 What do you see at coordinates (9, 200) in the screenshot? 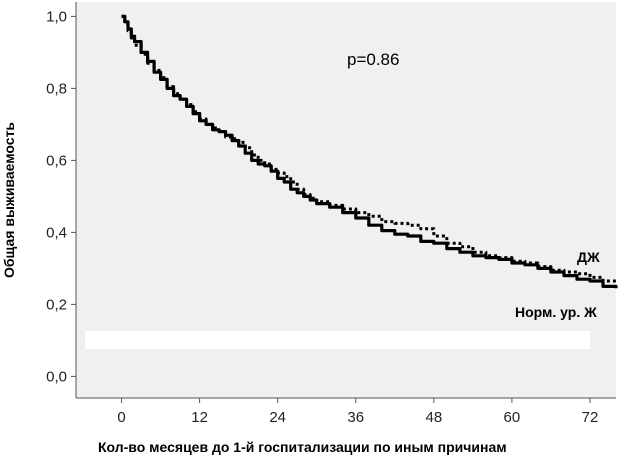
I see `y-axis-title: Общая выживаемость` at bounding box center [9, 200].